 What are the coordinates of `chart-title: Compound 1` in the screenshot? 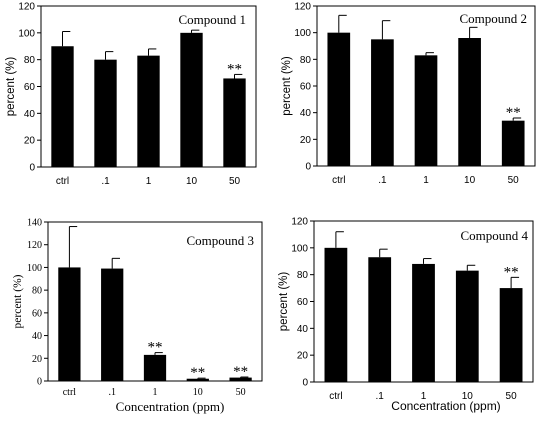 It's located at (212, 19).